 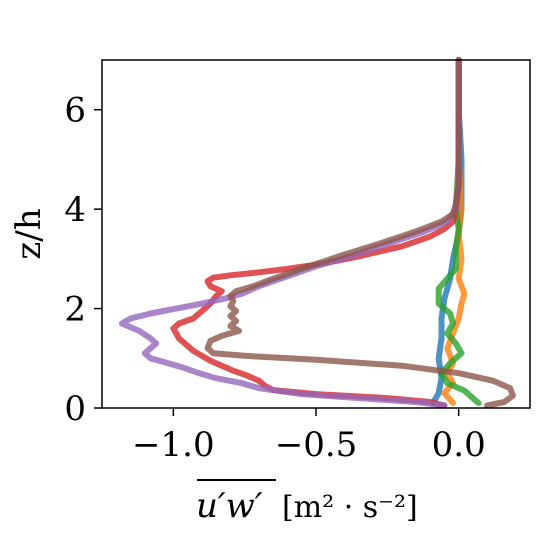 What do you see at coordinates (459, 445) in the screenshot?
I see `x-tick-label-3: 0.0` at bounding box center [459, 445].